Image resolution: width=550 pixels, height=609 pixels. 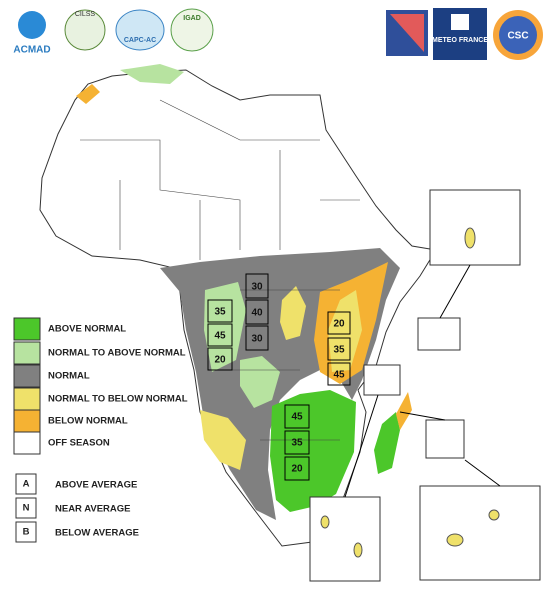 What do you see at coordinates (117, 353) in the screenshot?
I see `legend-label: NORMAL TO ABOVE NORMAL` at bounding box center [117, 353].